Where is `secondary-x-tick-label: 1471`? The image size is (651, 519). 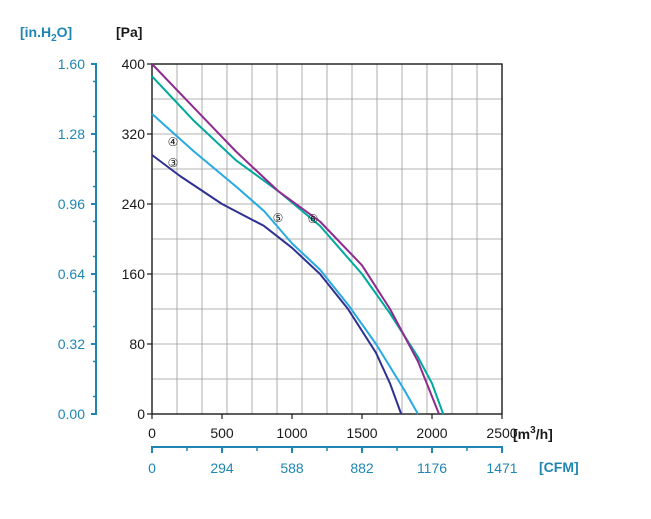
secondary-x-tick-label: 1471 is located at coordinates (501, 468).